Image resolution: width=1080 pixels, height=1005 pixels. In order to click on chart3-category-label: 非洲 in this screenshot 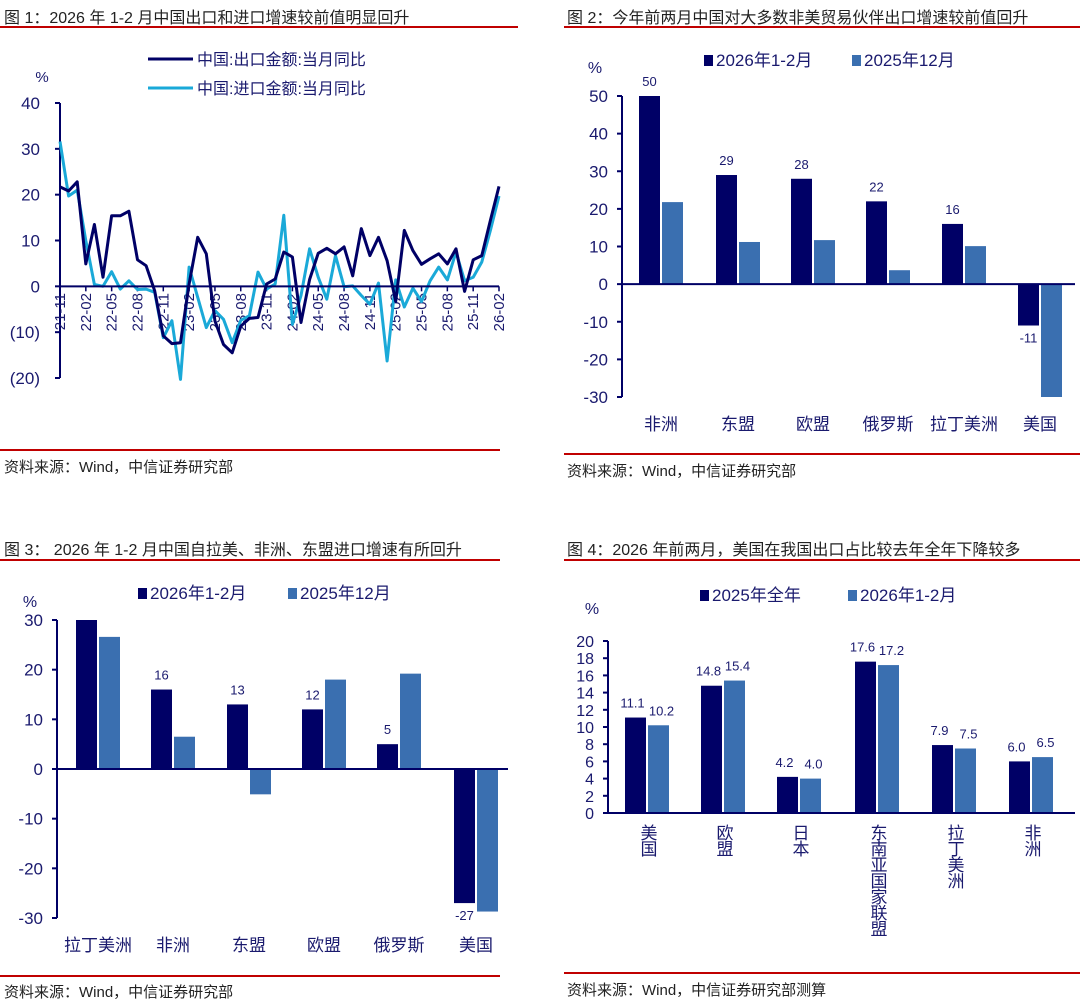, I will do `click(173, 945)`.